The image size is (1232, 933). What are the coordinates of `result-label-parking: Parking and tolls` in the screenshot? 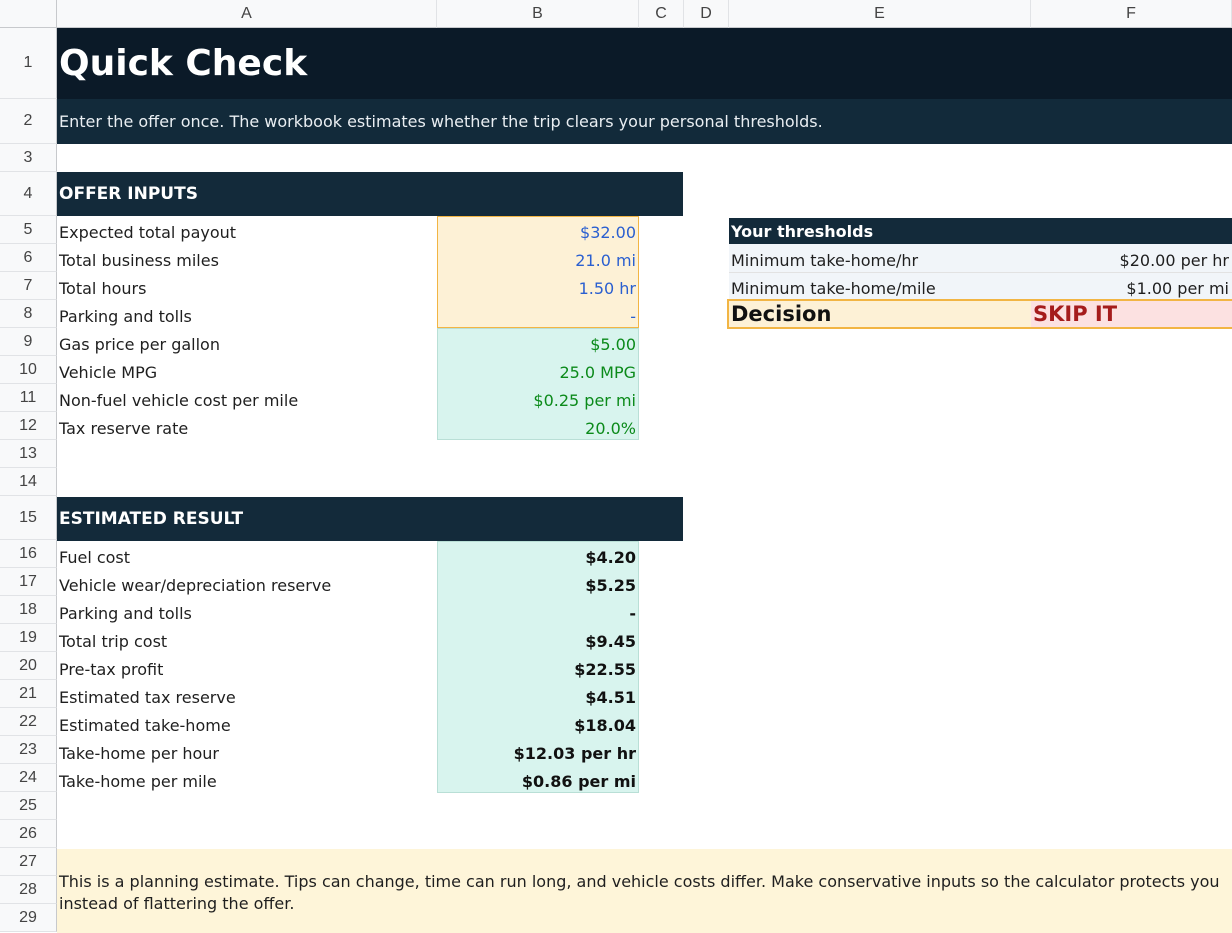 It's located at (125, 613).